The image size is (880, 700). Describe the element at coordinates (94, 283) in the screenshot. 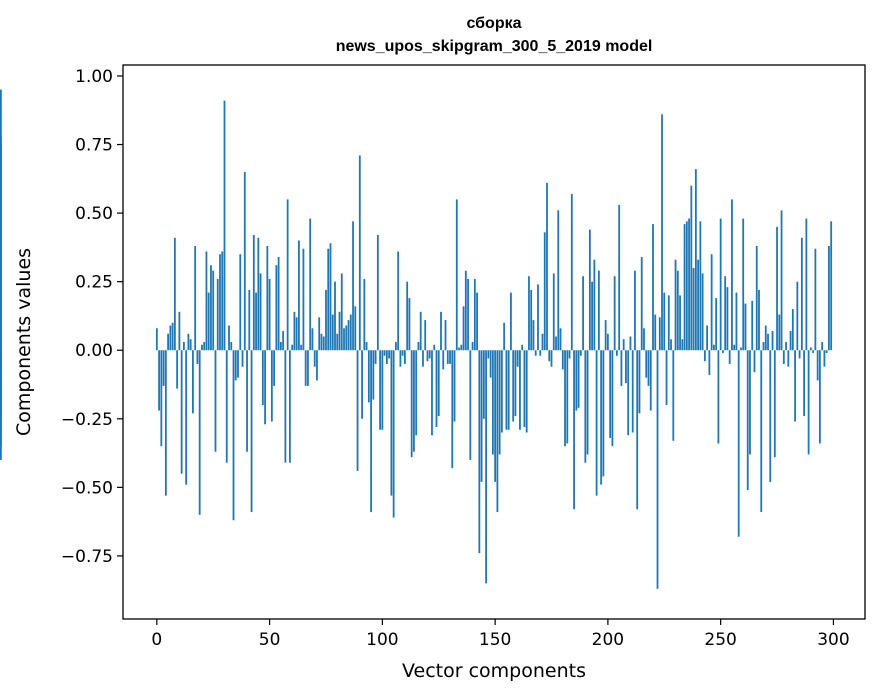

I see `y-tick-label: 0.25` at that location.